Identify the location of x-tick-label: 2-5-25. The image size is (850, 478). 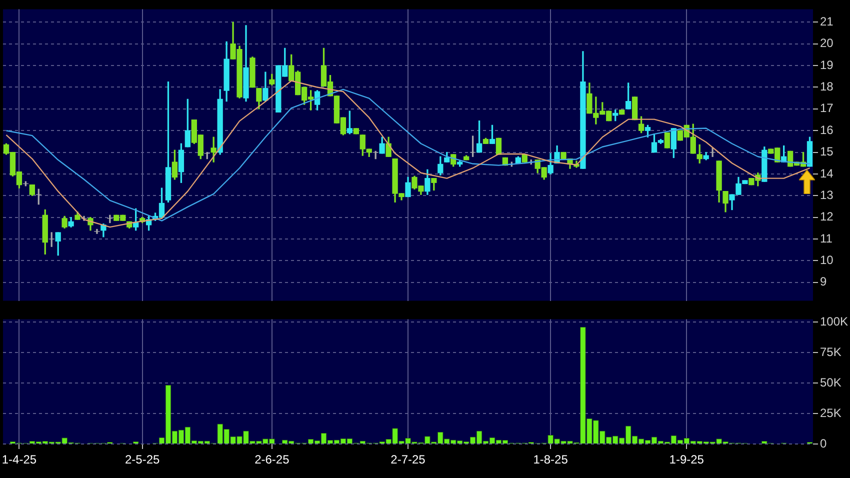
(142, 459).